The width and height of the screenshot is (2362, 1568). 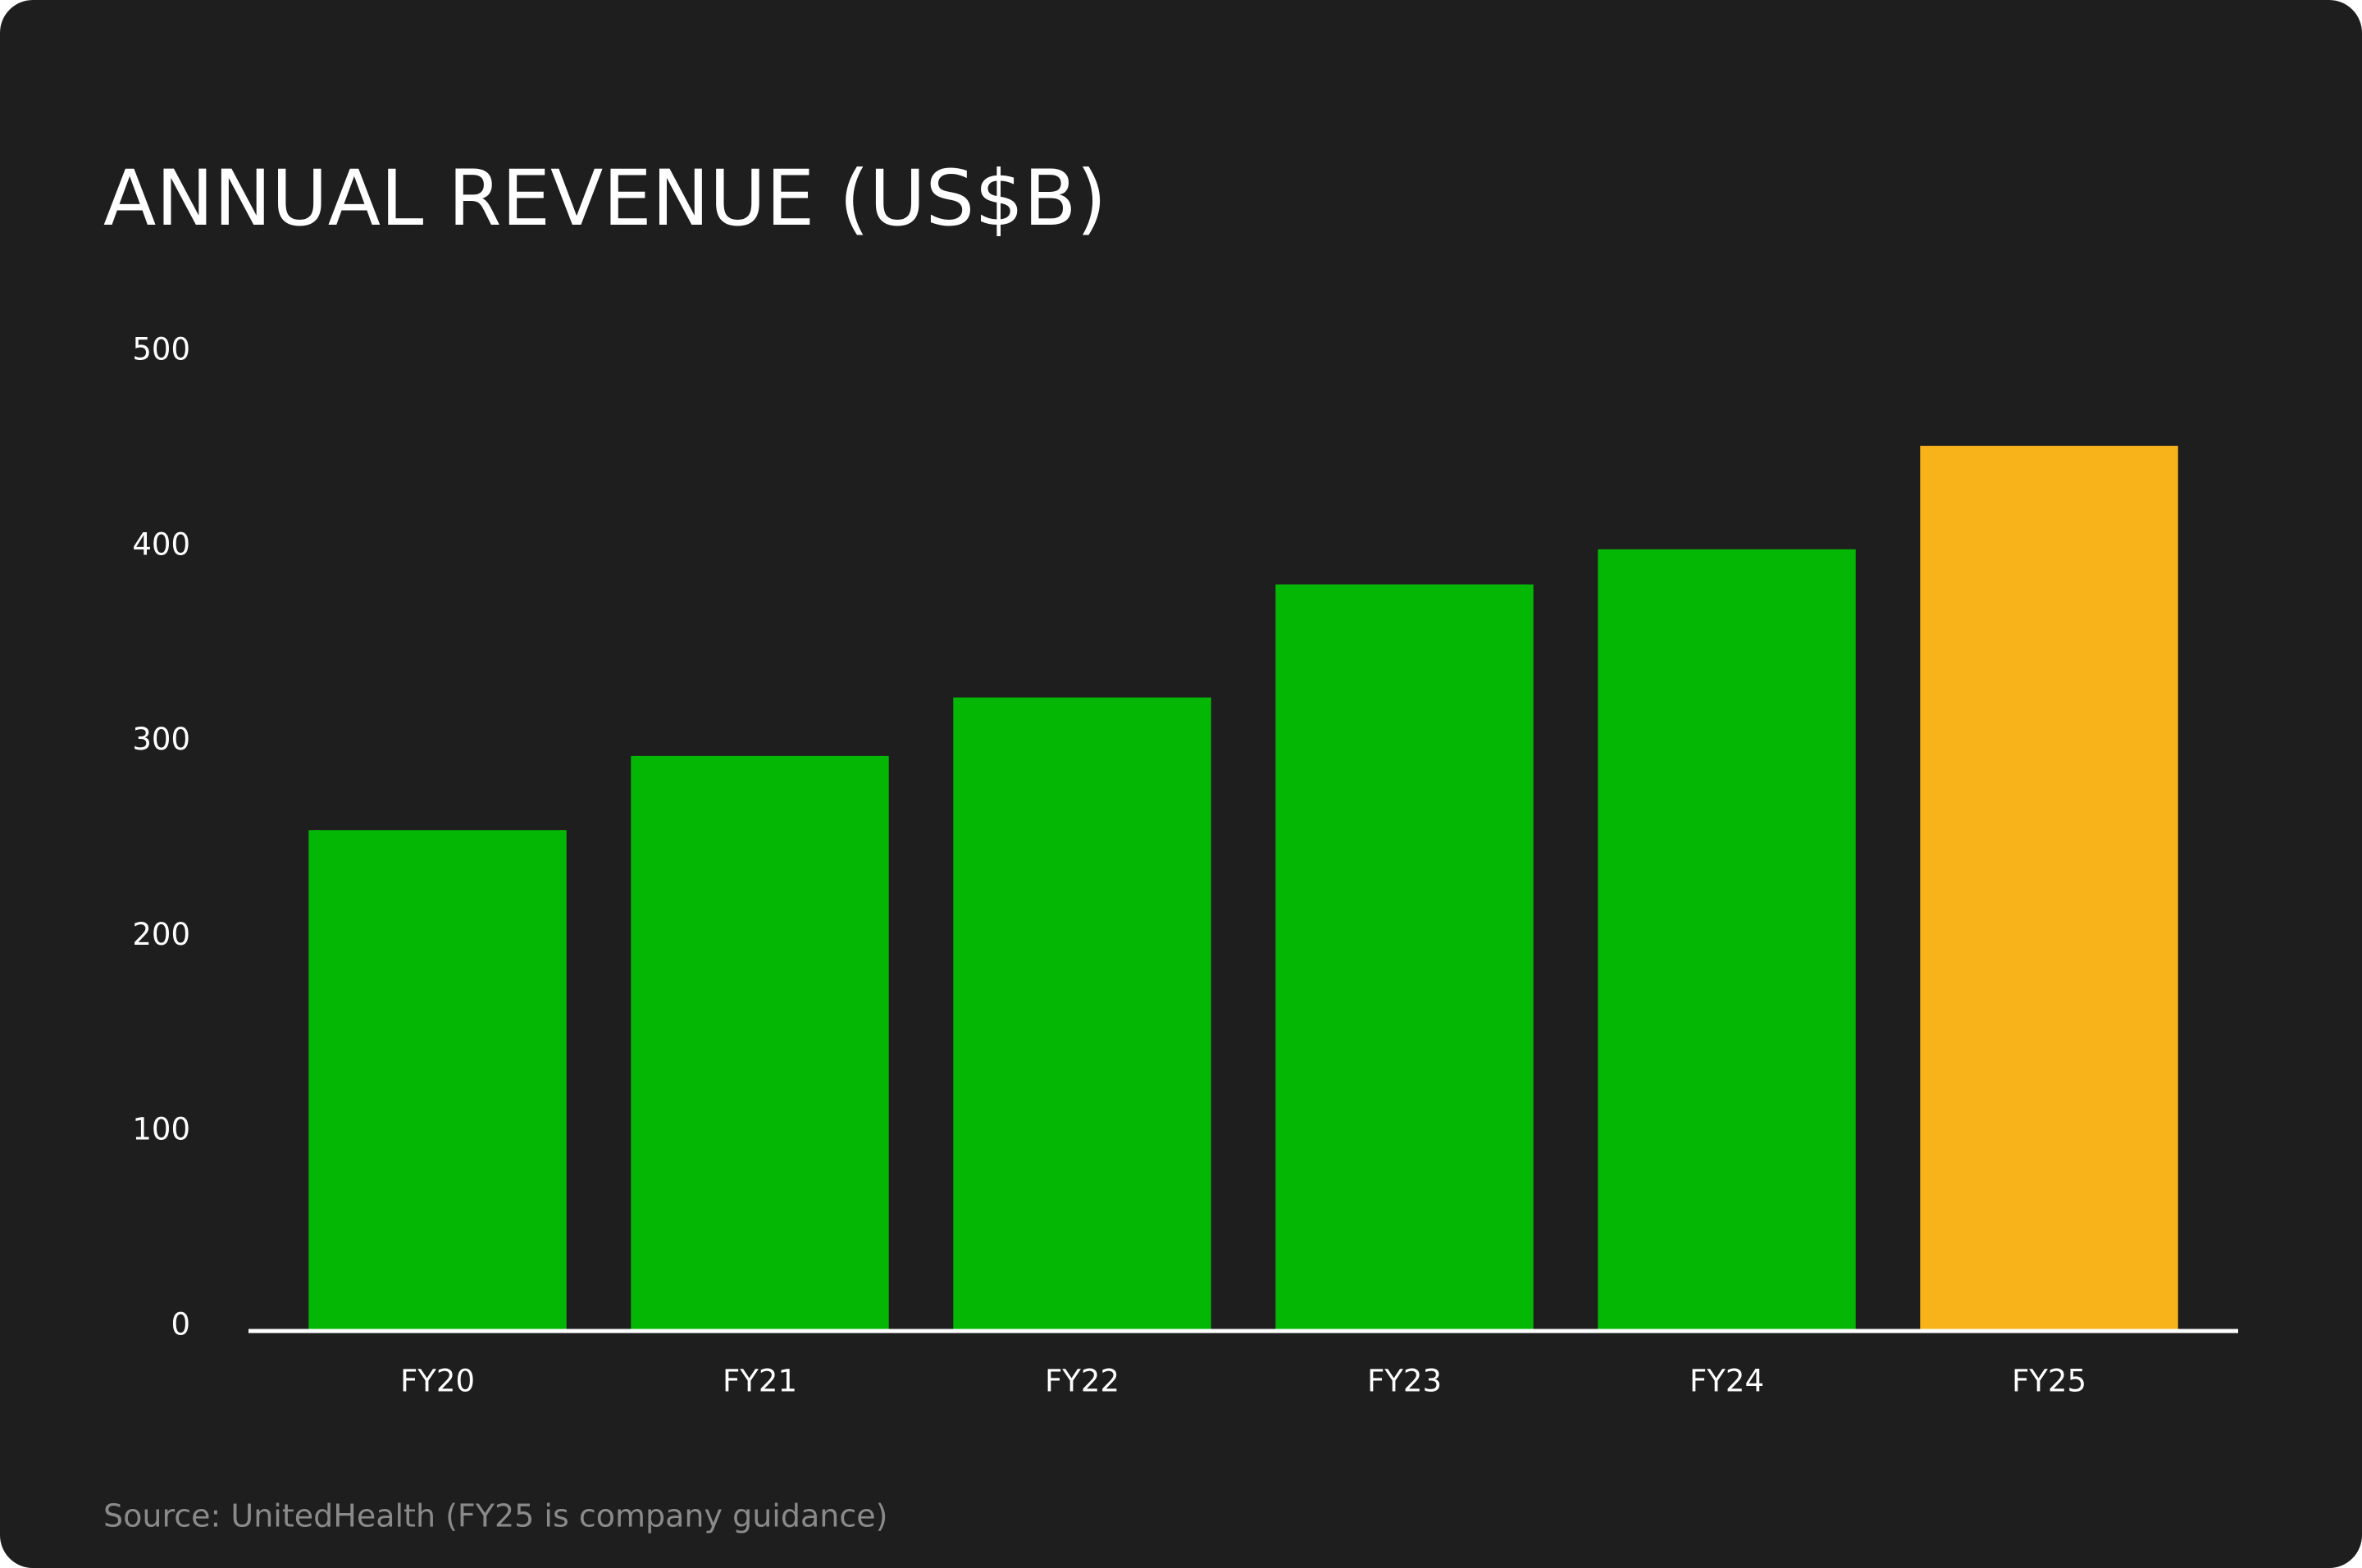 What do you see at coordinates (161, 1129) in the screenshot?
I see `y-tick-label: 100` at bounding box center [161, 1129].